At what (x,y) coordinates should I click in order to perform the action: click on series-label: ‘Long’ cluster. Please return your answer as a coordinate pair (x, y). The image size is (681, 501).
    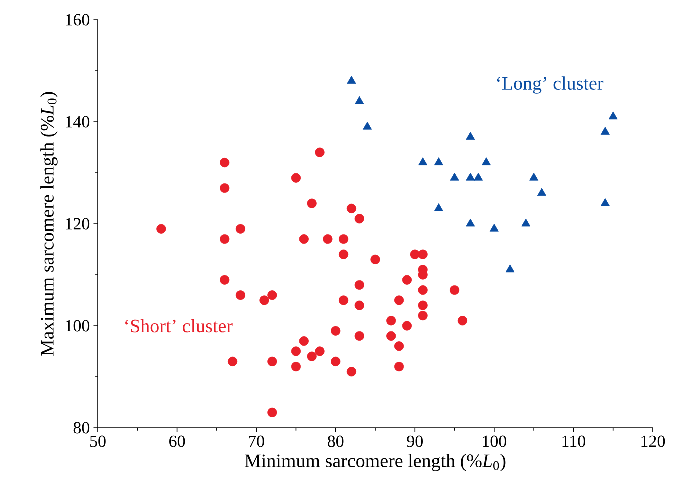
    Looking at the image, I should click on (550, 85).